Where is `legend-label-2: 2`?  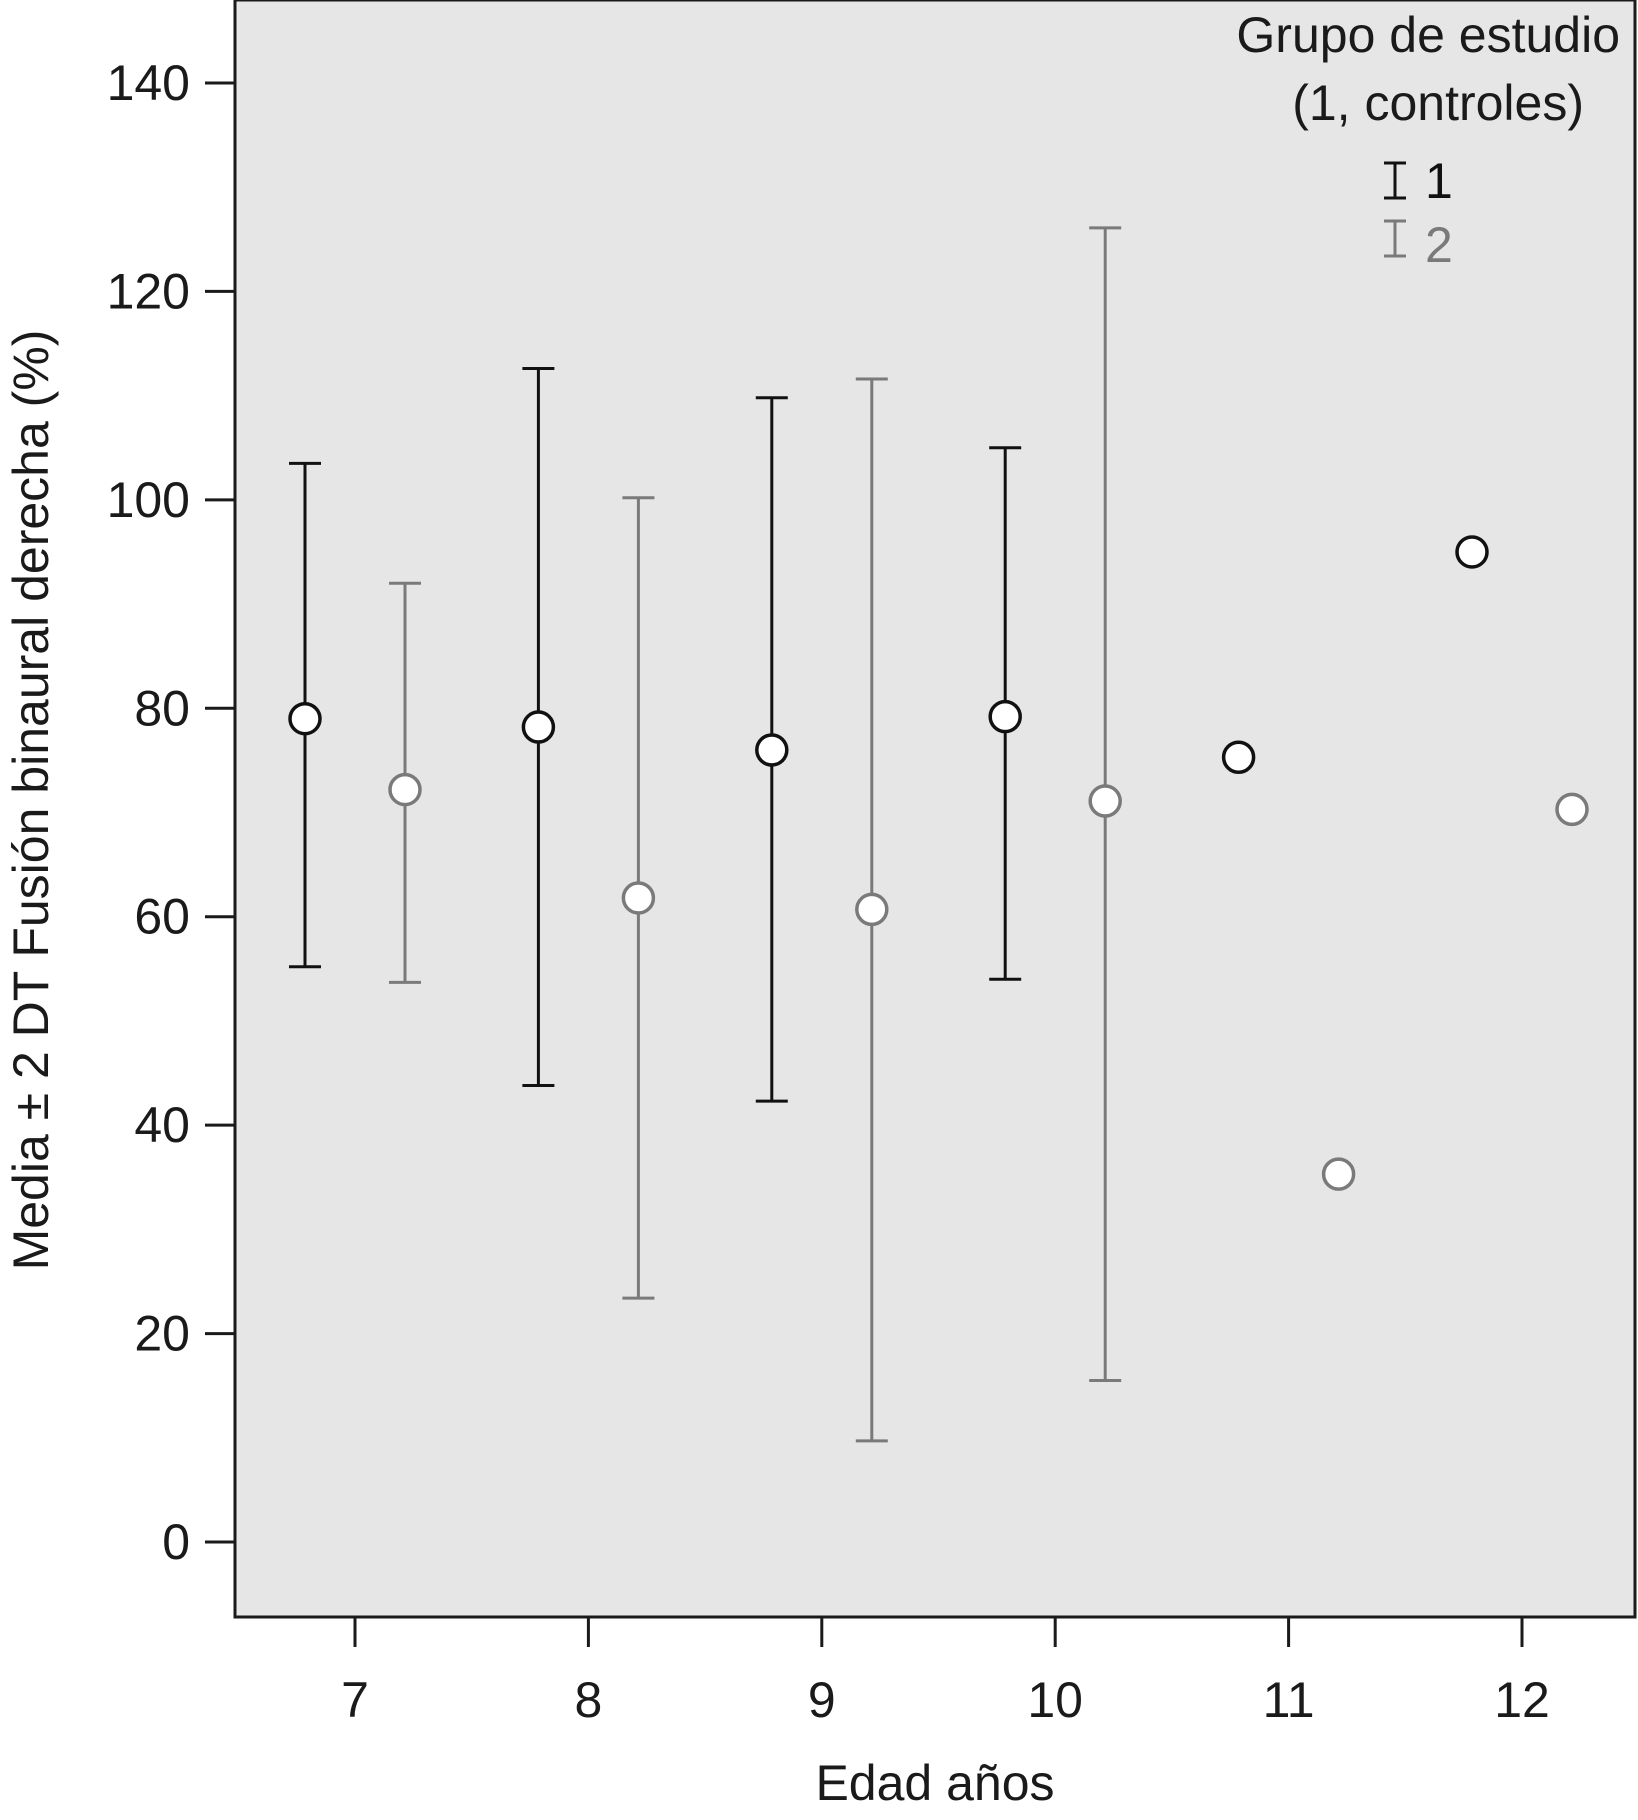 legend-label-2: 2 is located at coordinates (1439, 245).